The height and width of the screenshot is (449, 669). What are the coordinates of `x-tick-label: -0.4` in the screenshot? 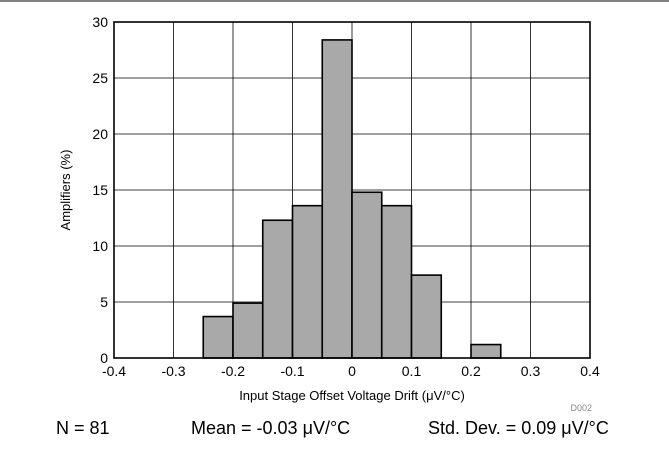 It's located at (114, 371).